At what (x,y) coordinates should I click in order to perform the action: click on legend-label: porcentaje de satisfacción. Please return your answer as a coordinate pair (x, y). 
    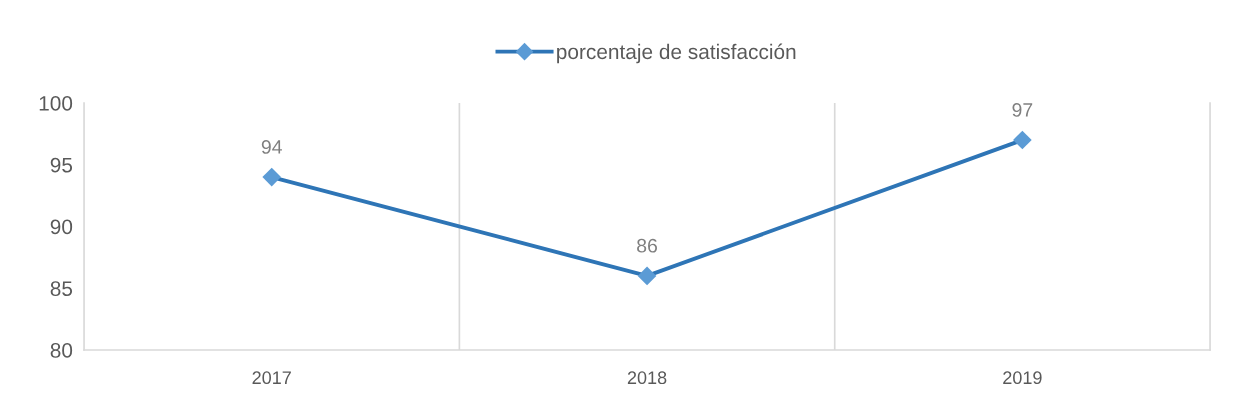
    Looking at the image, I should click on (676, 53).